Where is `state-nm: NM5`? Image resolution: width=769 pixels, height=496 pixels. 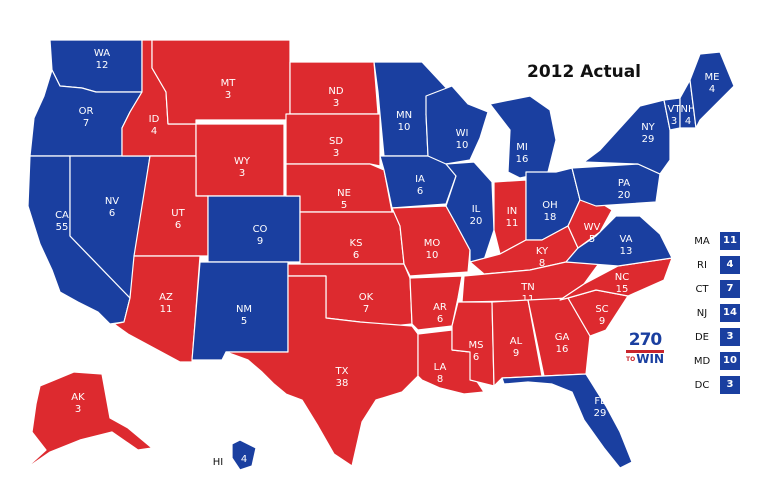 state-nm: NM5 is located at coordinates (240, 311).